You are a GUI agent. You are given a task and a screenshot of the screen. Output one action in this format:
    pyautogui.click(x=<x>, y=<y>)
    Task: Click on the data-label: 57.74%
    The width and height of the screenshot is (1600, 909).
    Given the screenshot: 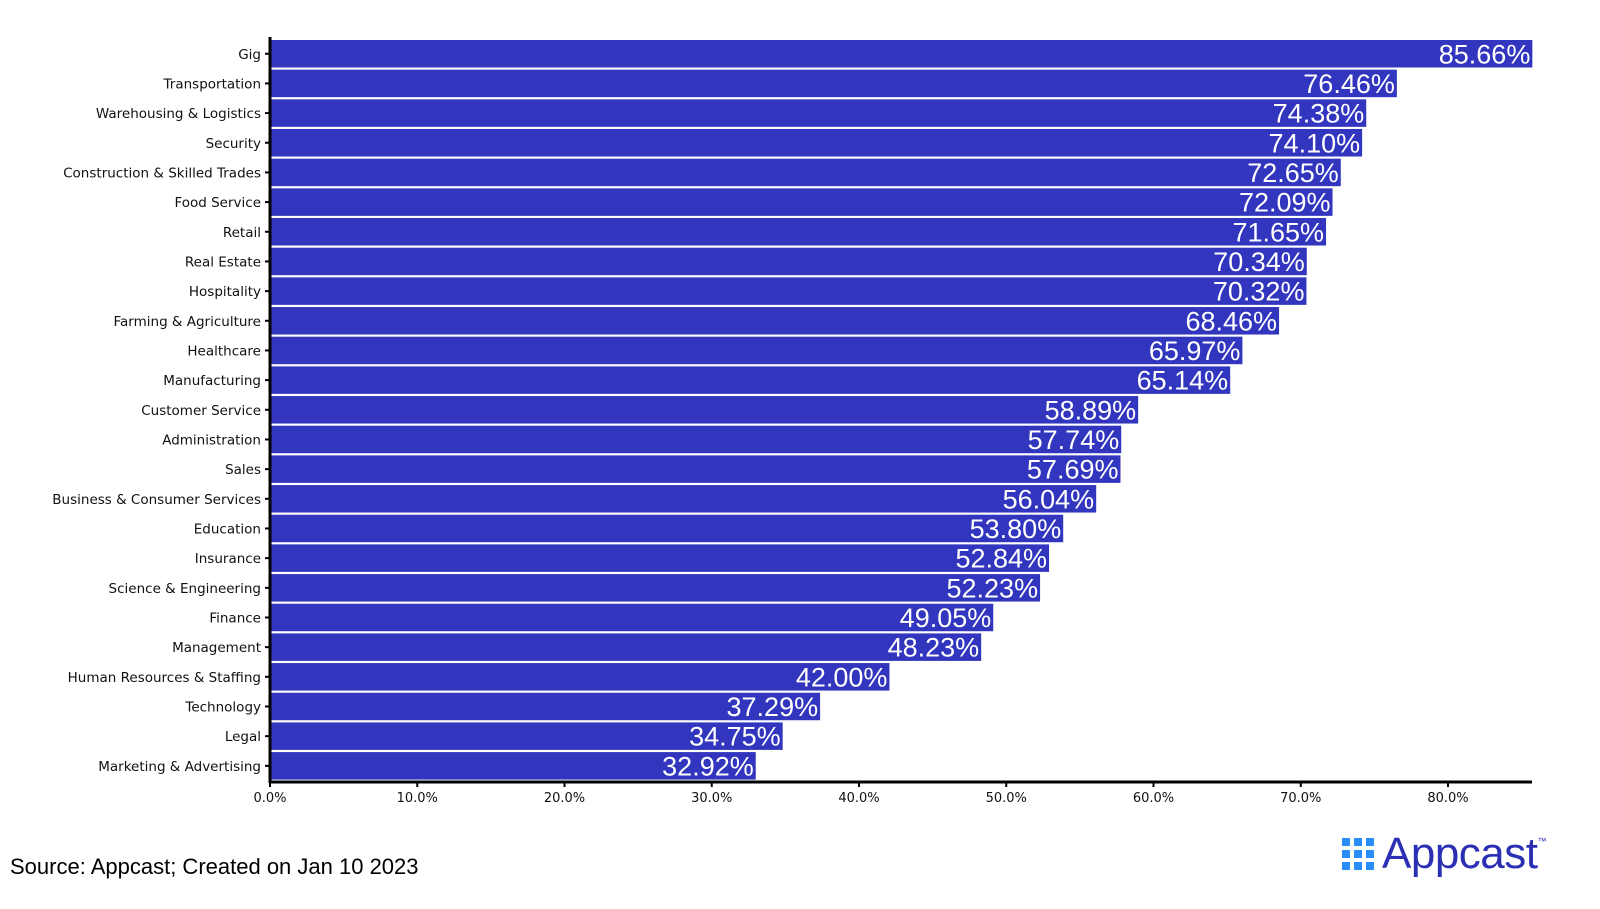 What is the action you would take?
    pyautogui.click(x=1074, y=440)
    